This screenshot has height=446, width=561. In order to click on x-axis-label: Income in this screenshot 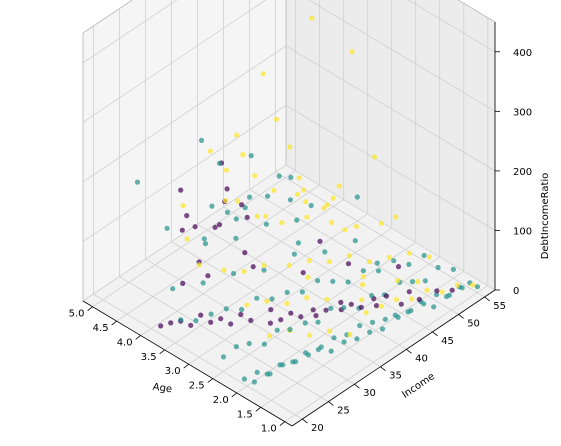, I will do `click(418, 386)`.